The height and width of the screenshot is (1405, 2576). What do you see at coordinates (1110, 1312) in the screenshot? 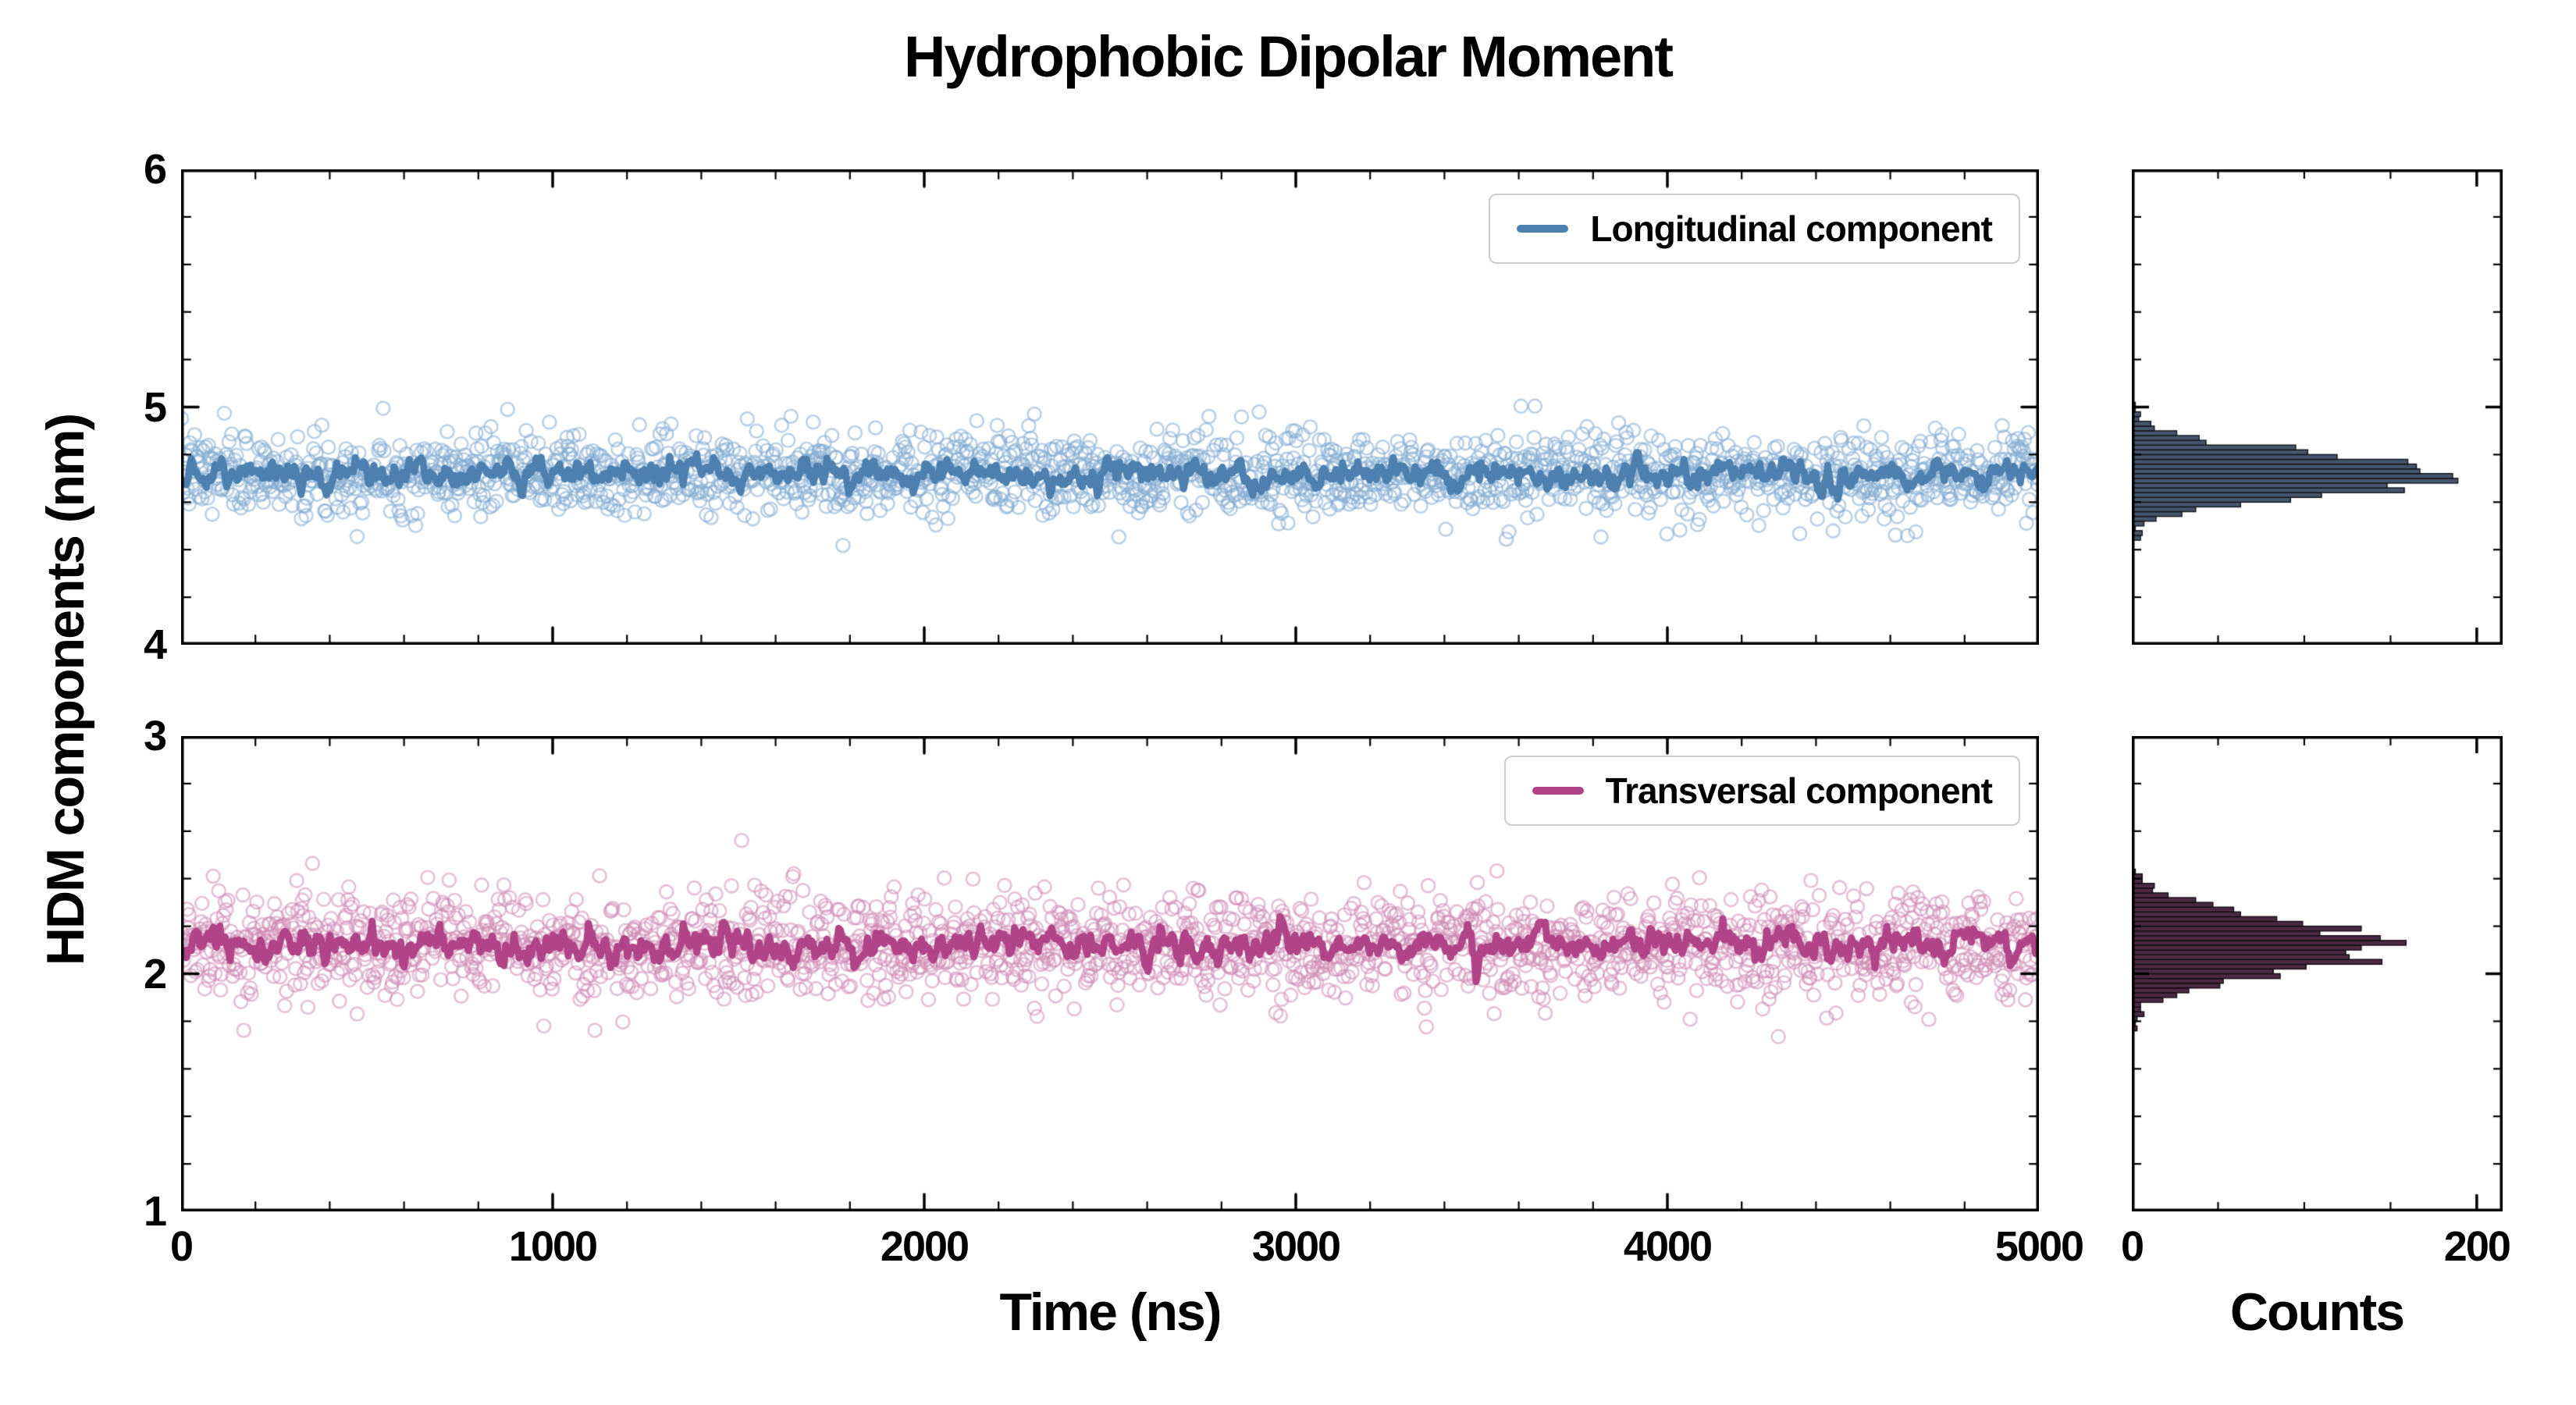
I see `x-axis-label: Time (ns)` at bounding box center [1110, 1312].